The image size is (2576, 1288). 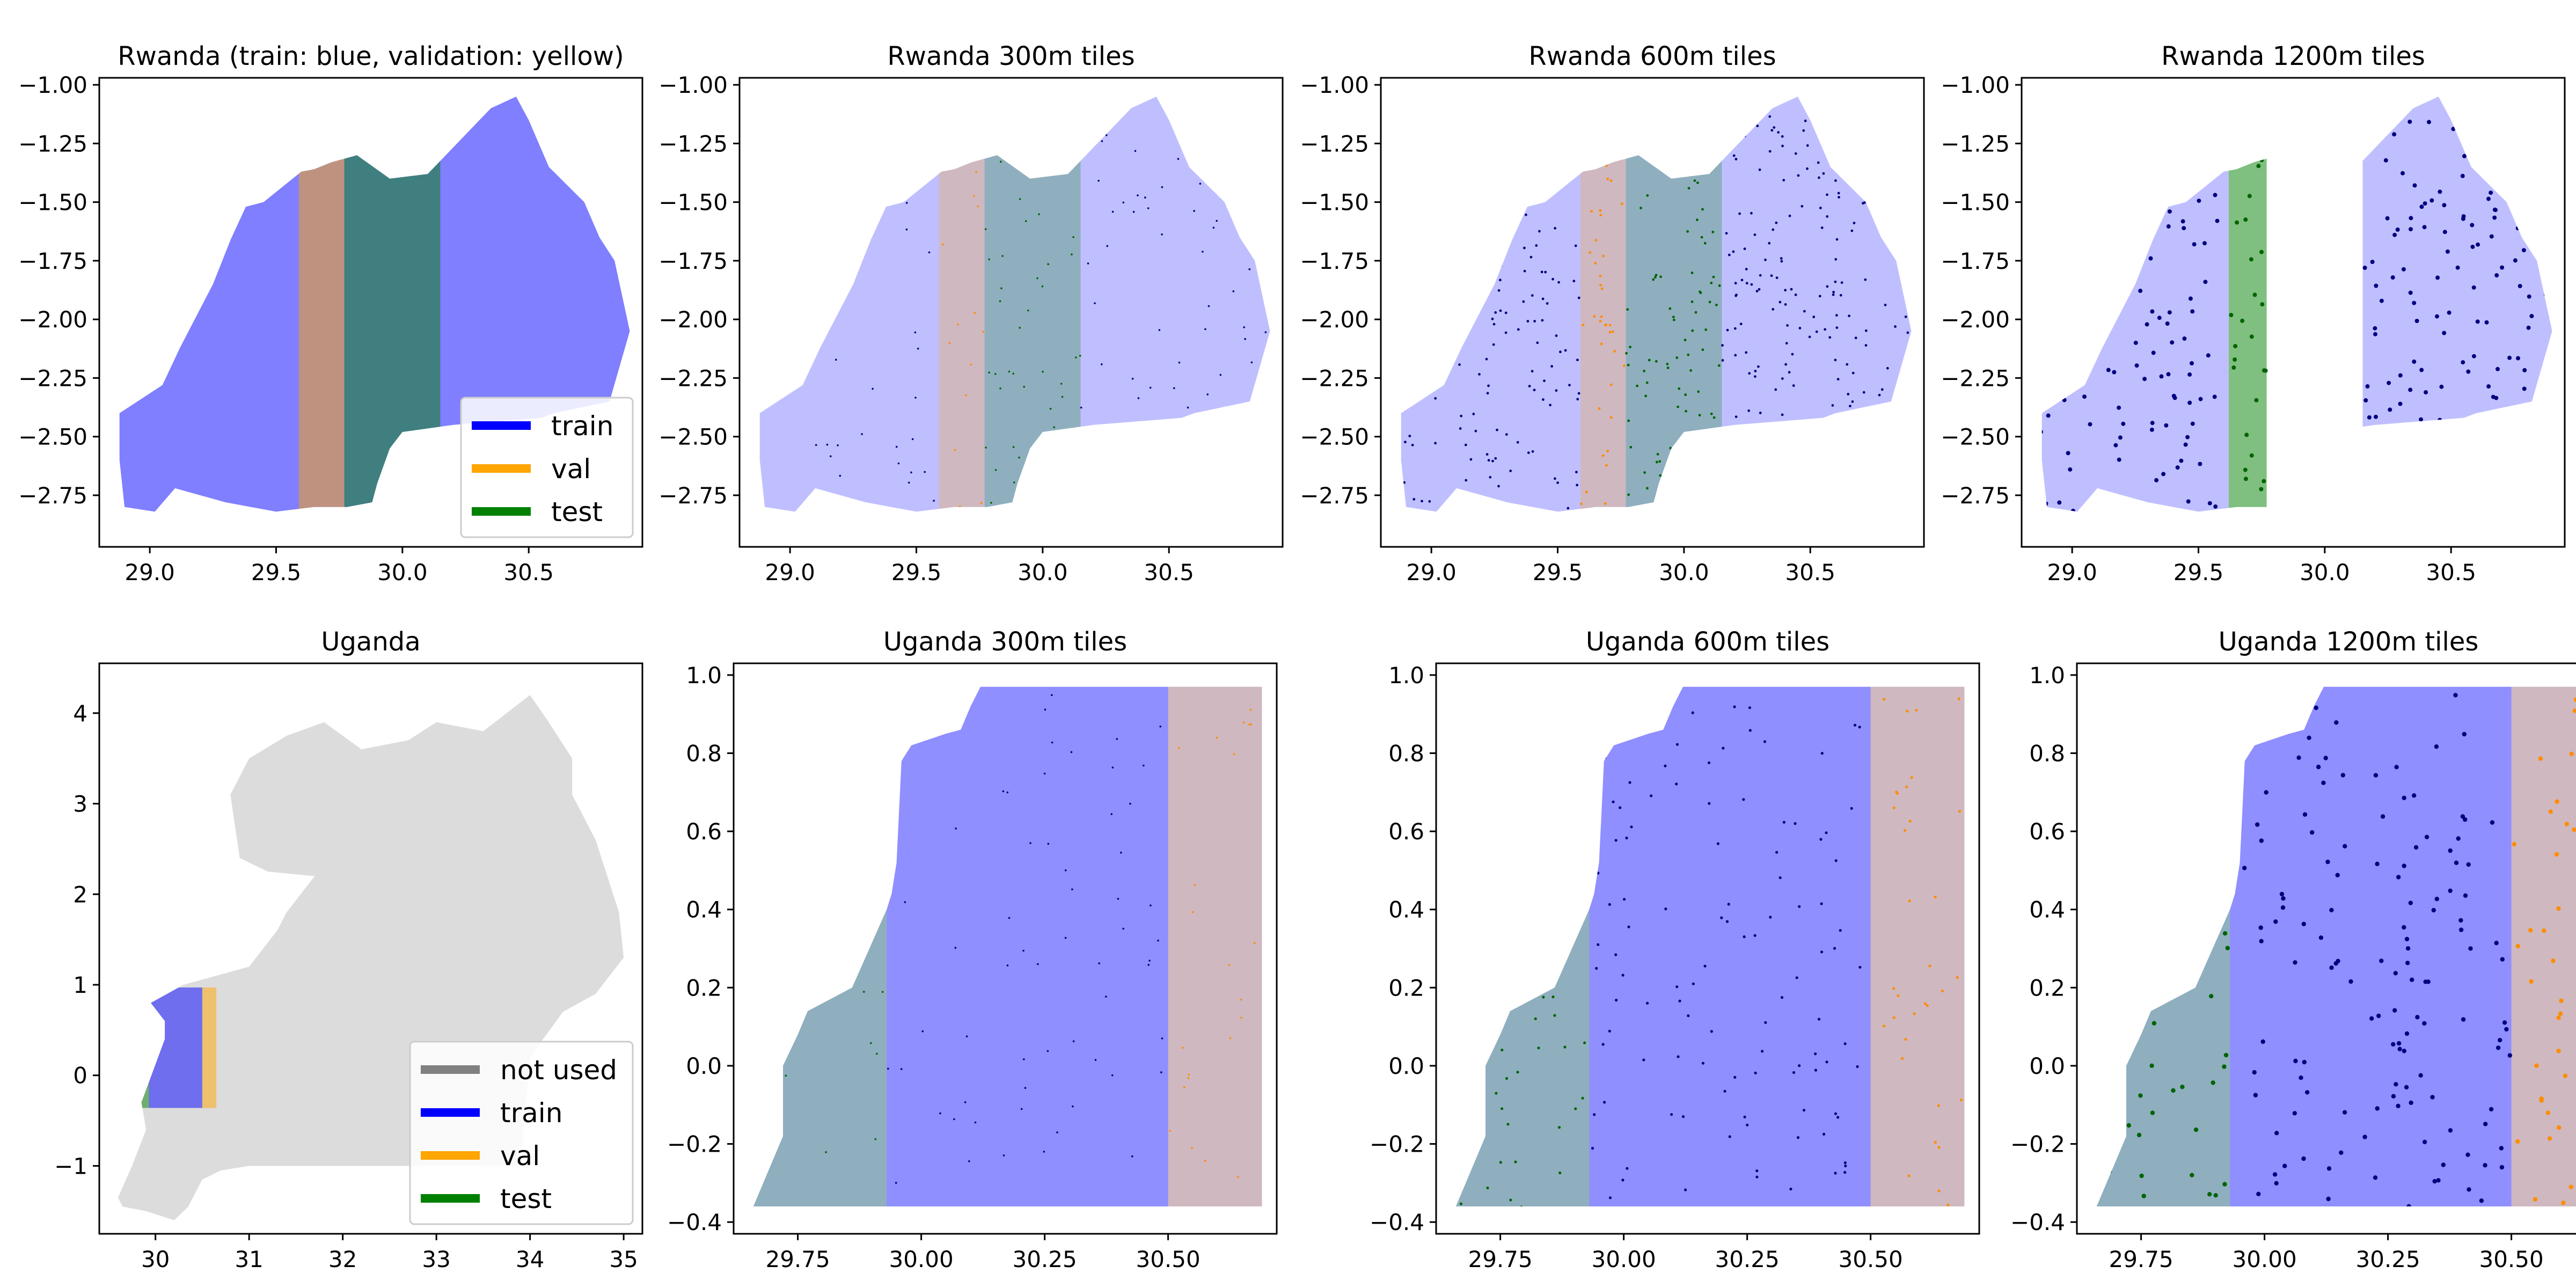 I want to click on train-region, so click(x=1014, y=304).